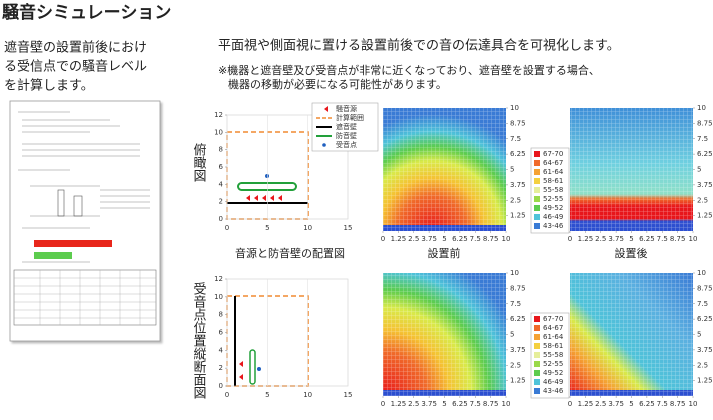 The height and width of the screenshot is (420, 713). I want to click on description: 平面視や側面視に置ける設置前後での音の伝達具合を可視化します。, so click(419, 46).